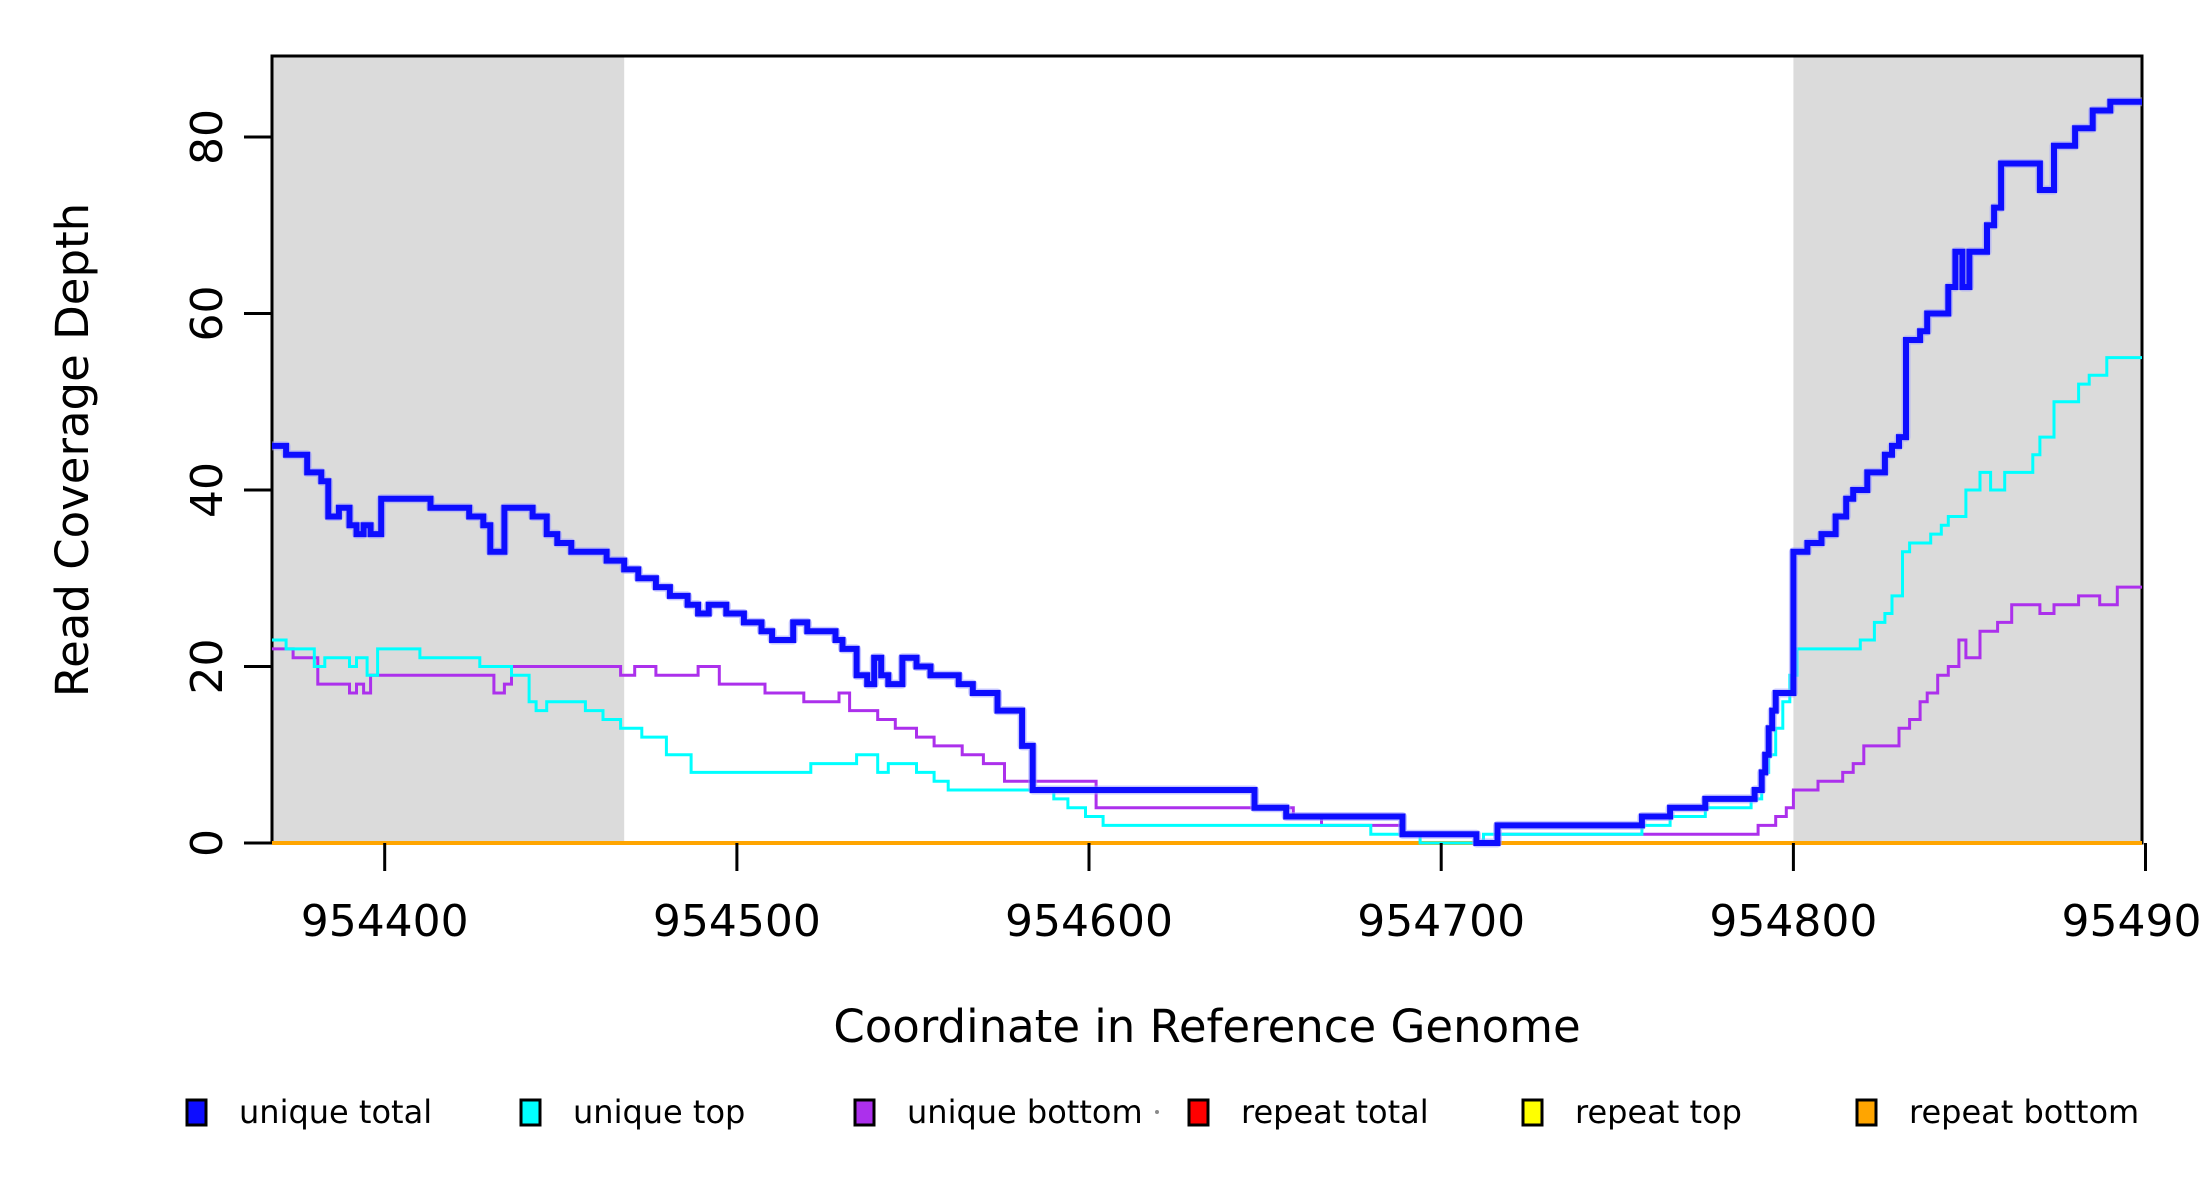 The height and width of the screenshot is (1200, 2200). What do you see at coordinates (385, 921) in the screenshot?
I see `x-tick-label-954400: 954400` at bounding box center [385, 921].